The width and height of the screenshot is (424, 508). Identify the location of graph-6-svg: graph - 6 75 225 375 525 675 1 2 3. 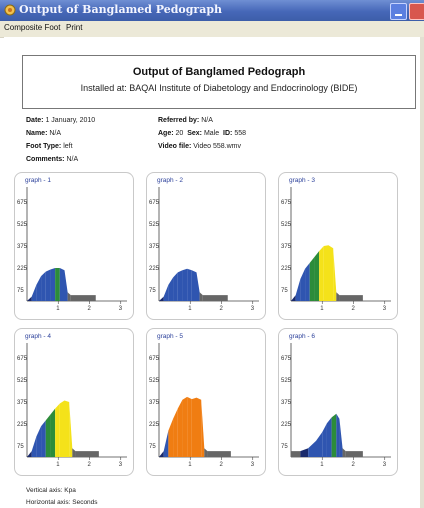
(336, 400).